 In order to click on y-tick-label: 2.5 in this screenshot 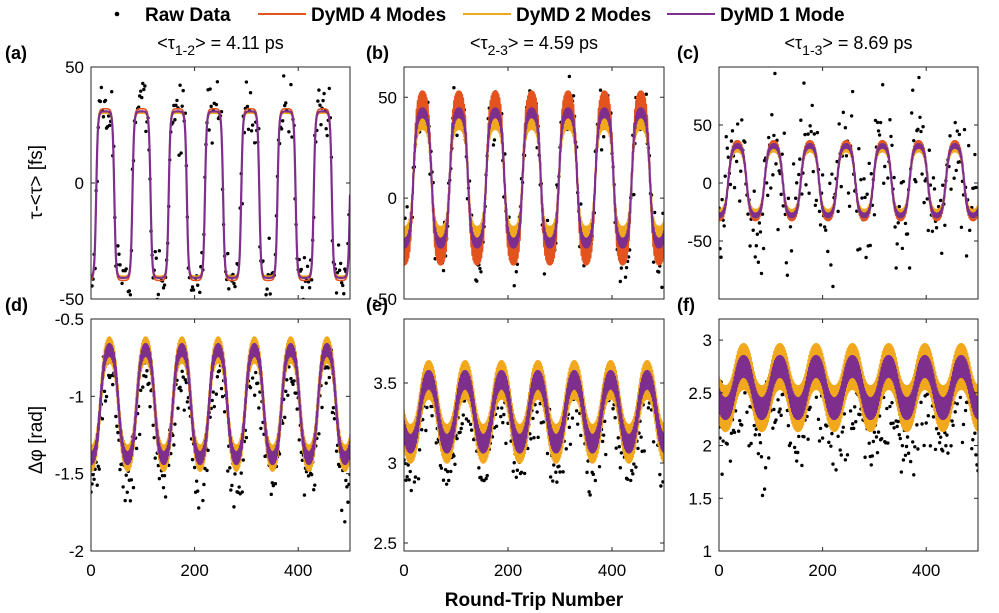, I will do `click(385, 543)`.